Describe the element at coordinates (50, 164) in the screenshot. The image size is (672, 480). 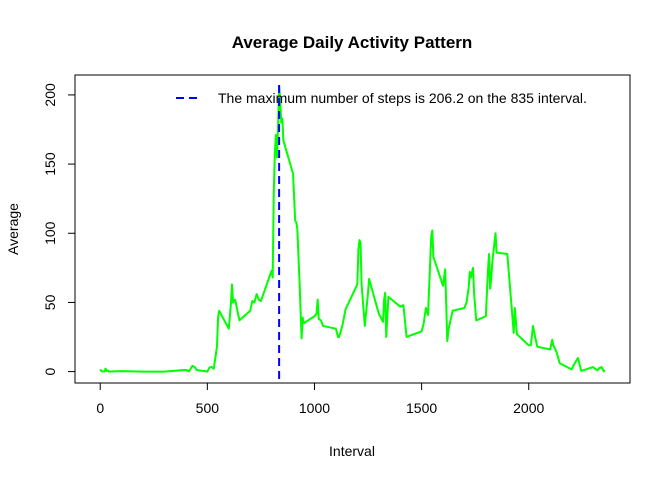
I see `y-tick-label: 150` at that location.